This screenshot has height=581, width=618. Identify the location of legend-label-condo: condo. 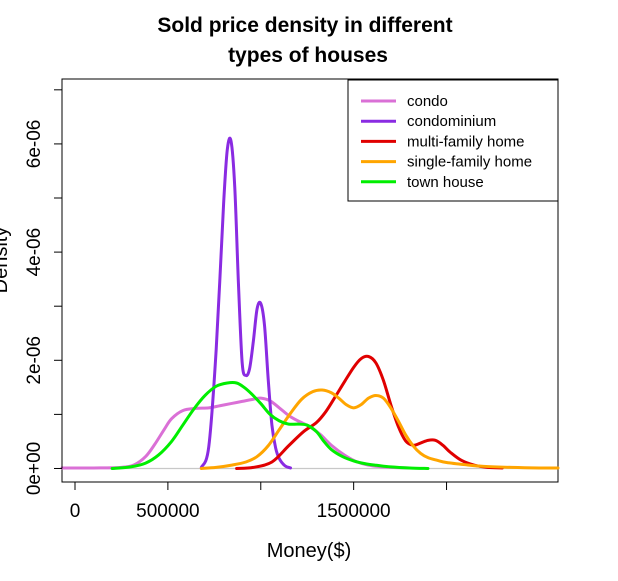
(427, 101).